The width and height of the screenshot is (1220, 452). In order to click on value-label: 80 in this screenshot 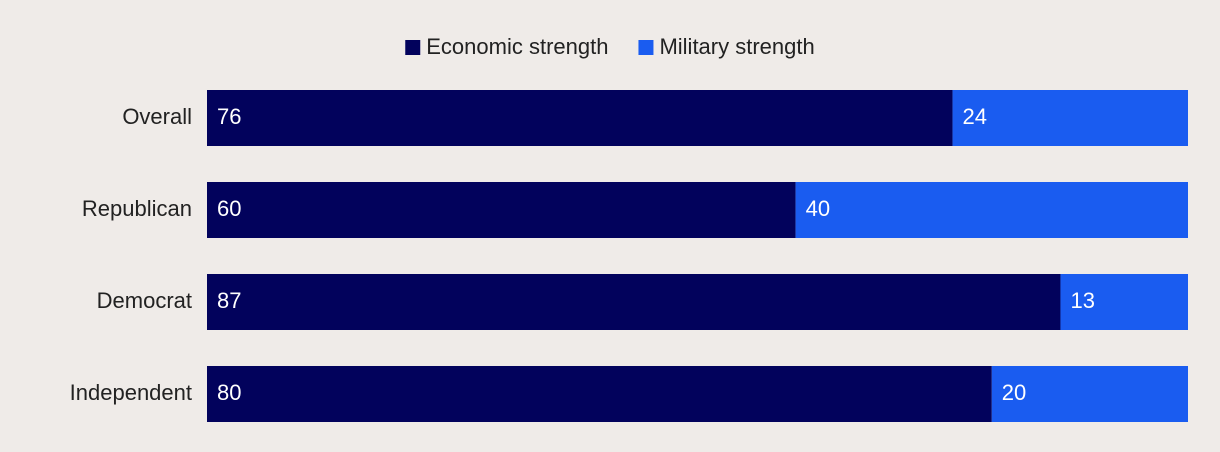, I will do `click(229, 392)`.